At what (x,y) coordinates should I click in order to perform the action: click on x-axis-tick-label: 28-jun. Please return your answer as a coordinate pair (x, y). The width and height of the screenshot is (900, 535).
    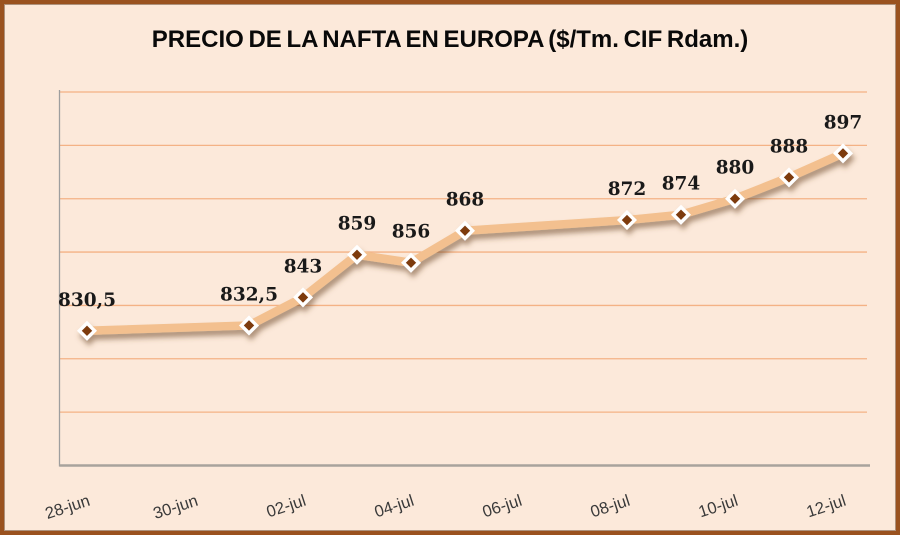
    Looking at the image, I should click on (67, 507).